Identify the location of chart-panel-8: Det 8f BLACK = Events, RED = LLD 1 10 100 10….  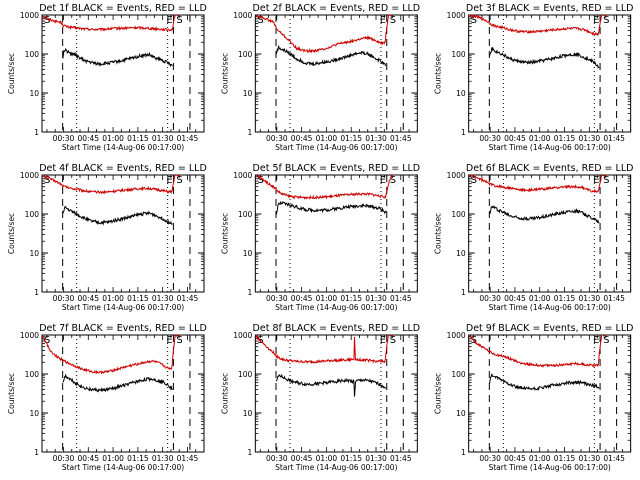
(320, 397).